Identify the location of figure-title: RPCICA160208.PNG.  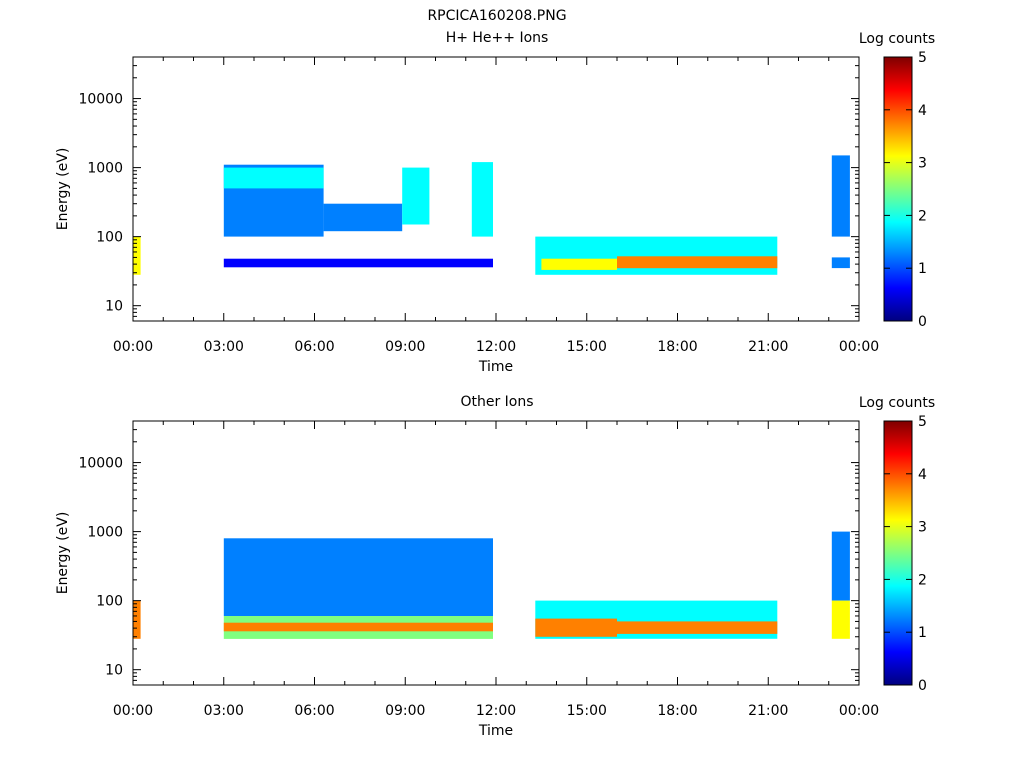
(496, 16).